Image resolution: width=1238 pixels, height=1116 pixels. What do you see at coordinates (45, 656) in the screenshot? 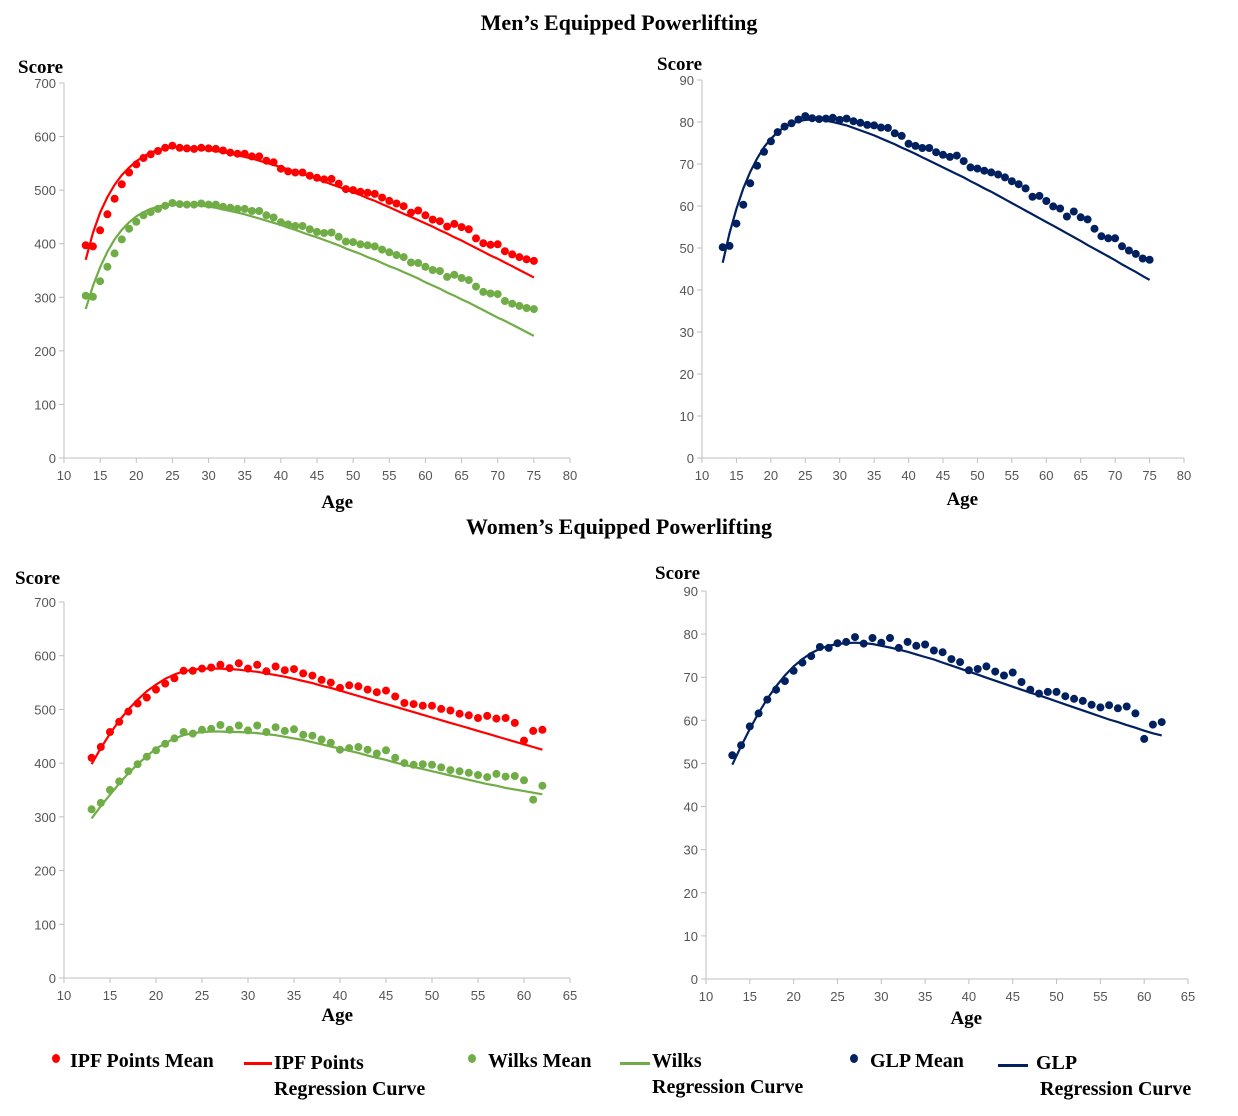
I see `y-tick-label: 600` at bounding box center [45, 656].